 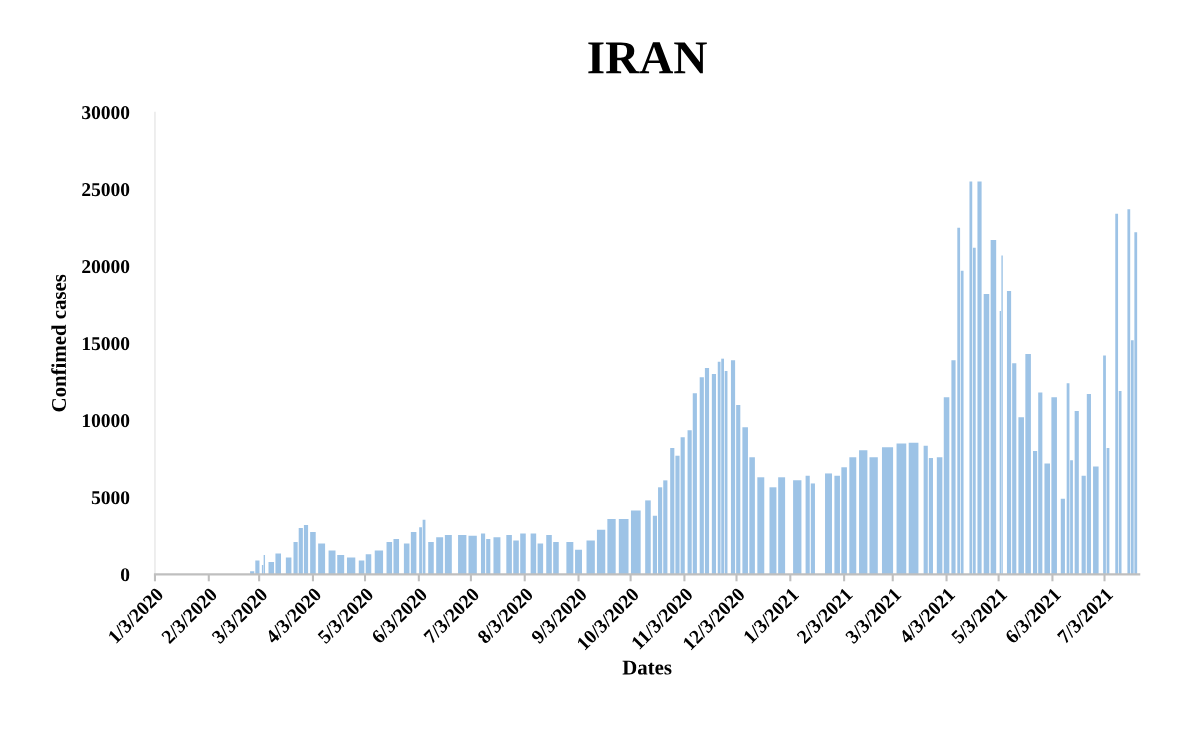 I want to click on y-tick-label: 5000, so click(x=110, y=498).